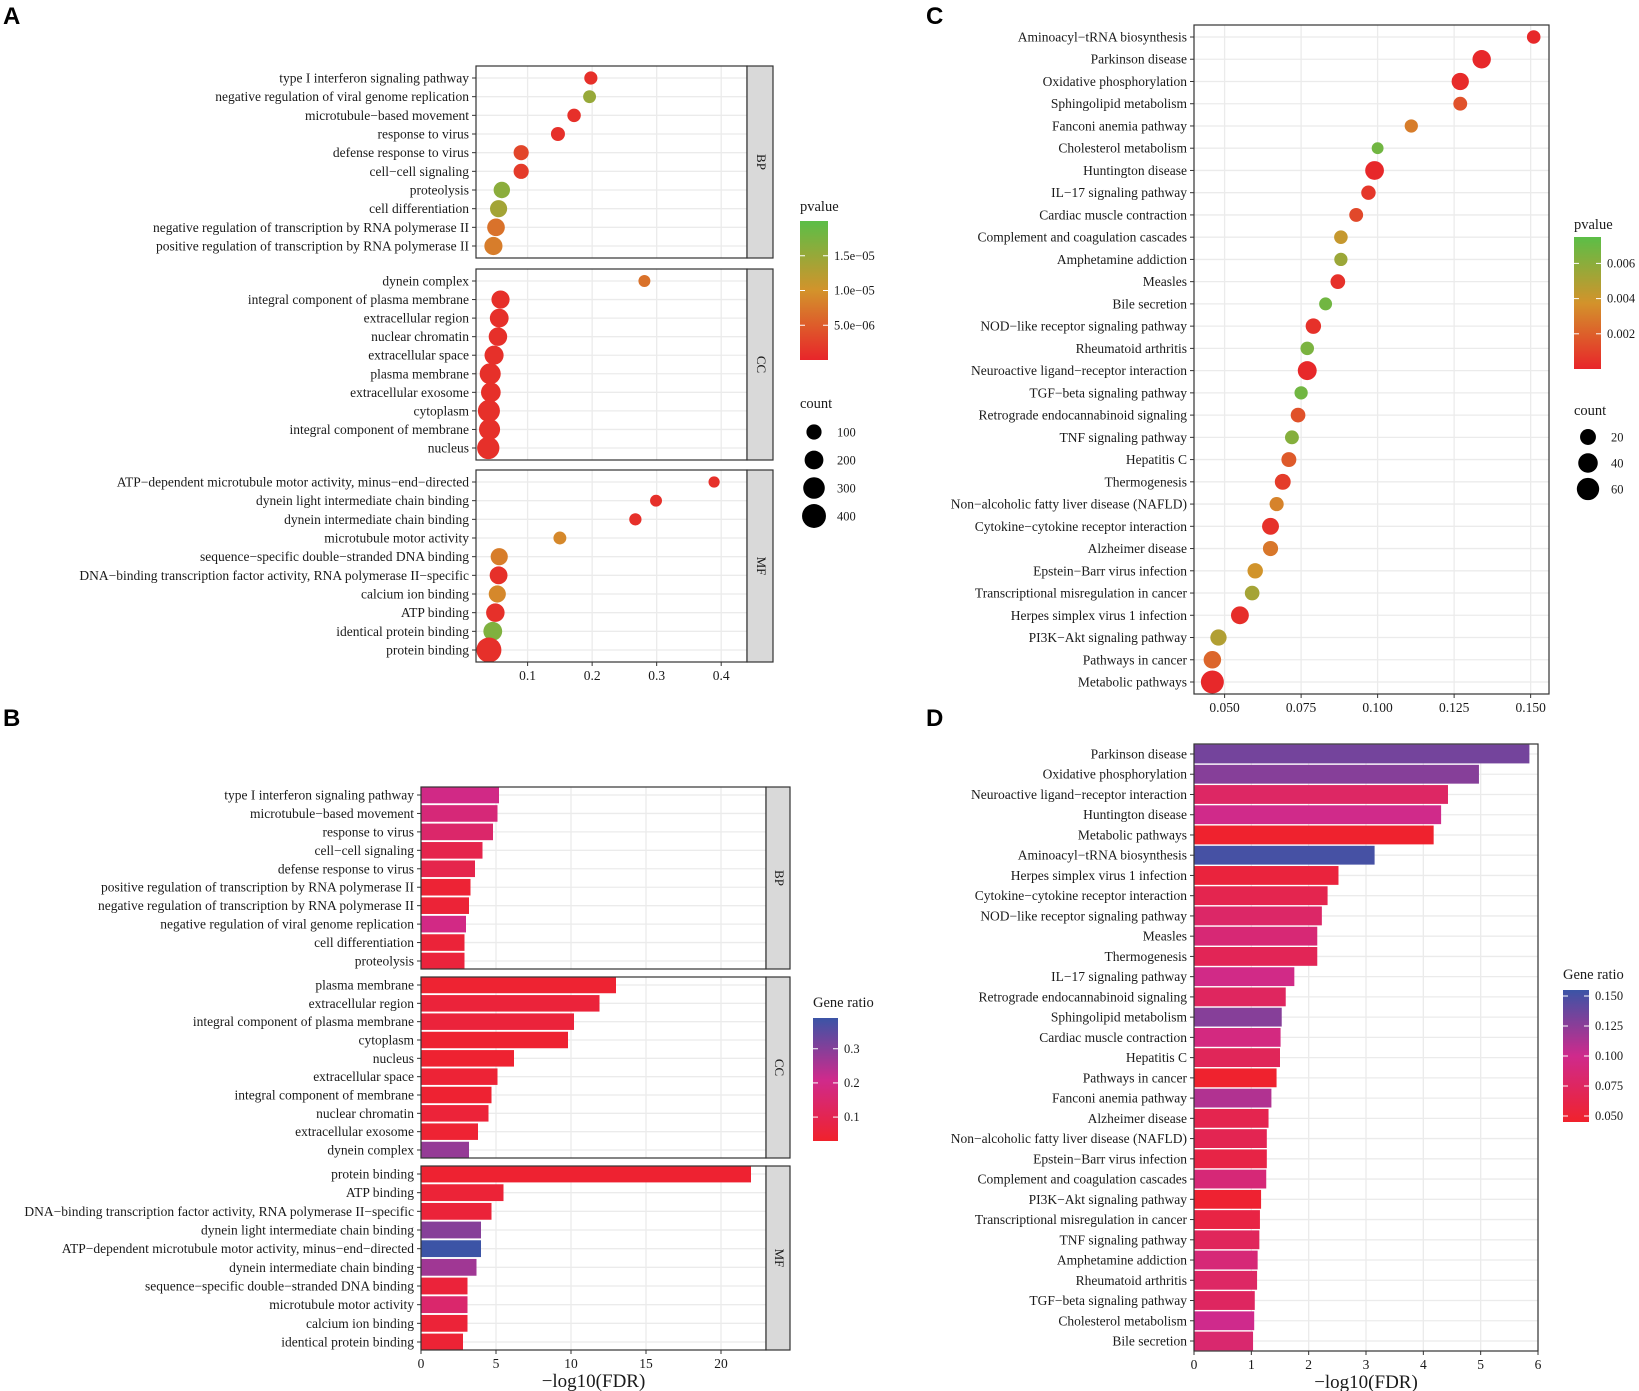 The height and width of the screenshot is (1391, 1639). What do you see at coordinates (778, 1258) in the screenshot?
I see `facet-strip-mf` at bounding box center [778, 1258].